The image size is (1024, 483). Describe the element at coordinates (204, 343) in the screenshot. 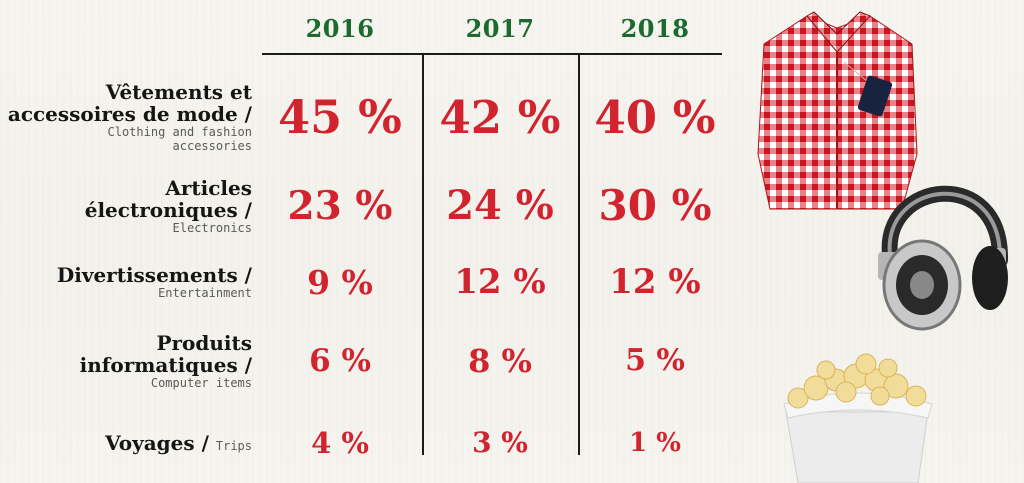

I see `row-label-fr-line: Produits` at that location.